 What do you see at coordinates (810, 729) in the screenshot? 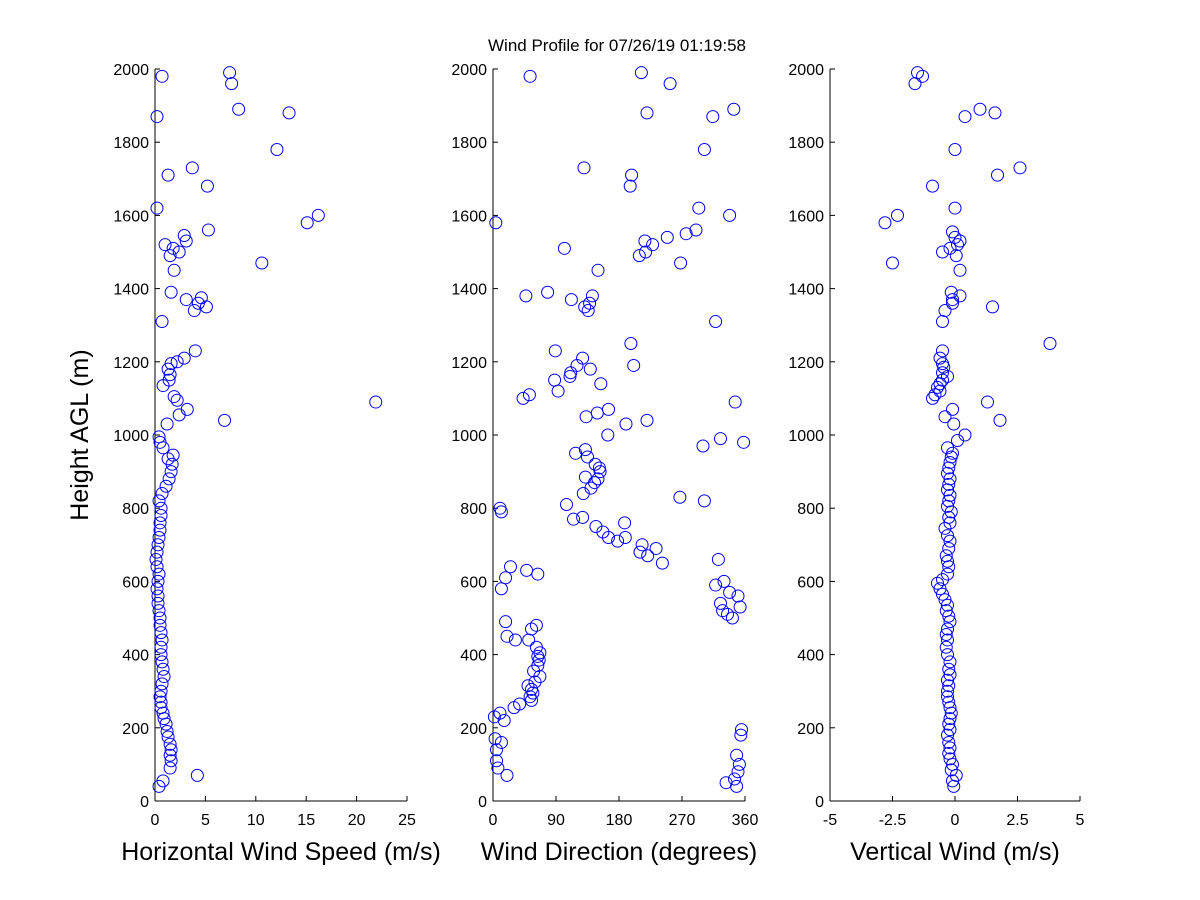
I see `y-tick-label: 200` at bounding box center [810, 729].